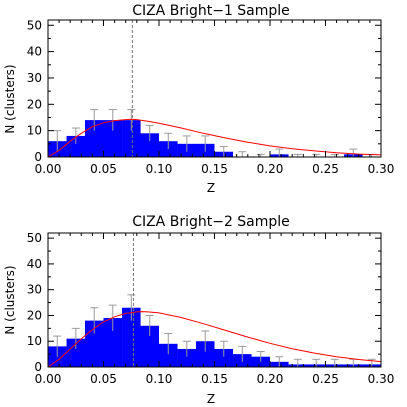  I want to click on panel-title: CIZA Bright−1 Sample, so click(211, 11).